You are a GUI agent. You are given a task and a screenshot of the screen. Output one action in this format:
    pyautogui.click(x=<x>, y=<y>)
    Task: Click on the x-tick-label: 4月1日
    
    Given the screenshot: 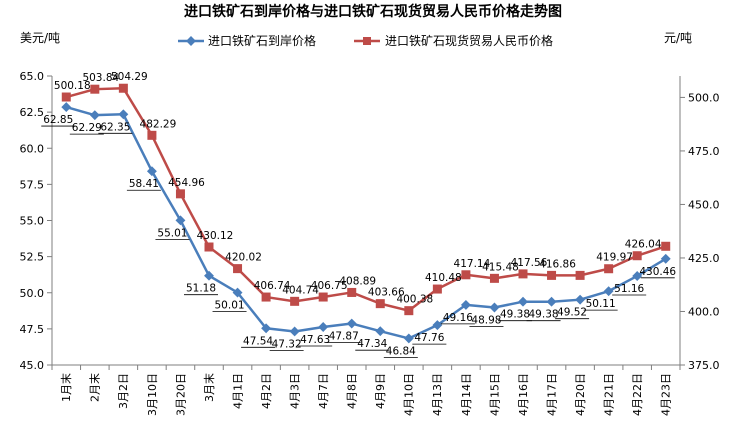 What is the action you would take?
    pyautogui.click(x=237, y=391)
    